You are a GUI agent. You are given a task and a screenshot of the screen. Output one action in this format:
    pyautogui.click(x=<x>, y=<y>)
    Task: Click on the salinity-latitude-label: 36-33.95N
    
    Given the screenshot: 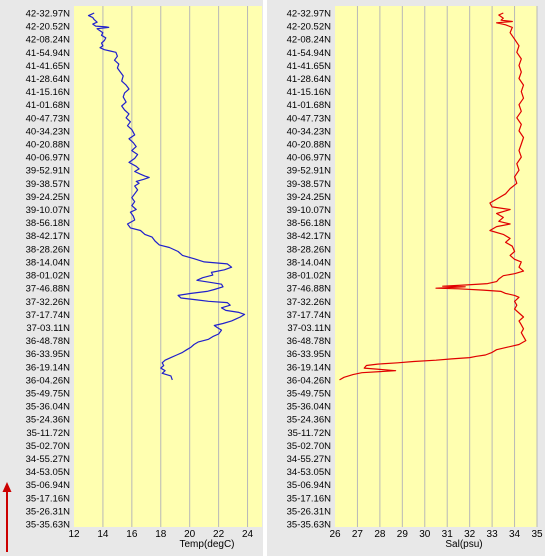 What is the action you would take?
    pyautogui.click(x=309, y=354)
    